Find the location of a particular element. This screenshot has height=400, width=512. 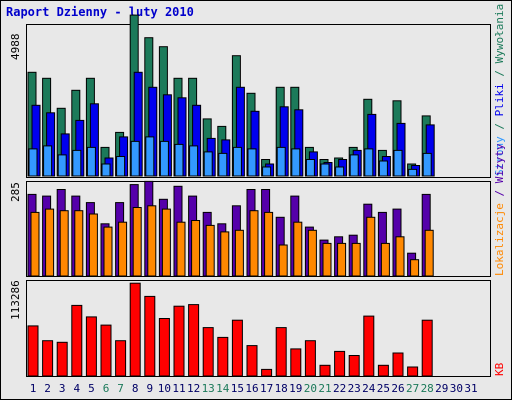

x-label-day-13: 13 is located at coordinates (208, 388).